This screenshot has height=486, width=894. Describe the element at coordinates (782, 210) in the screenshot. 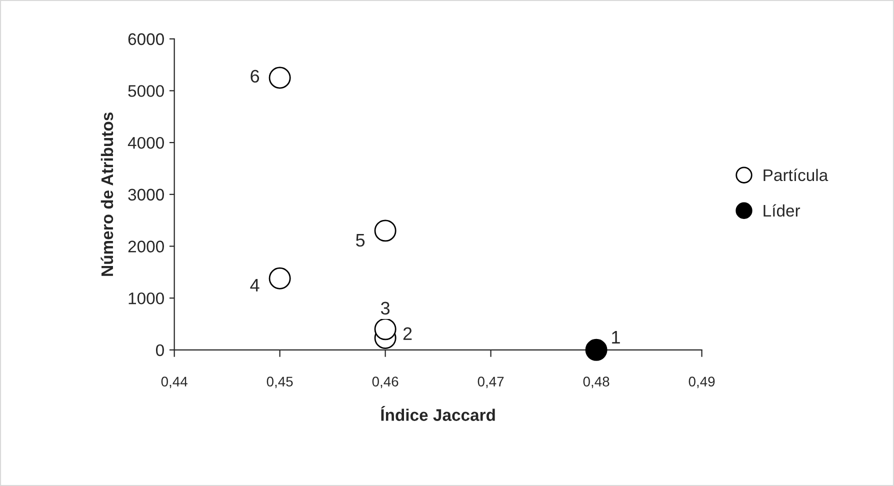

I see `legend-label: Líder` at that location.